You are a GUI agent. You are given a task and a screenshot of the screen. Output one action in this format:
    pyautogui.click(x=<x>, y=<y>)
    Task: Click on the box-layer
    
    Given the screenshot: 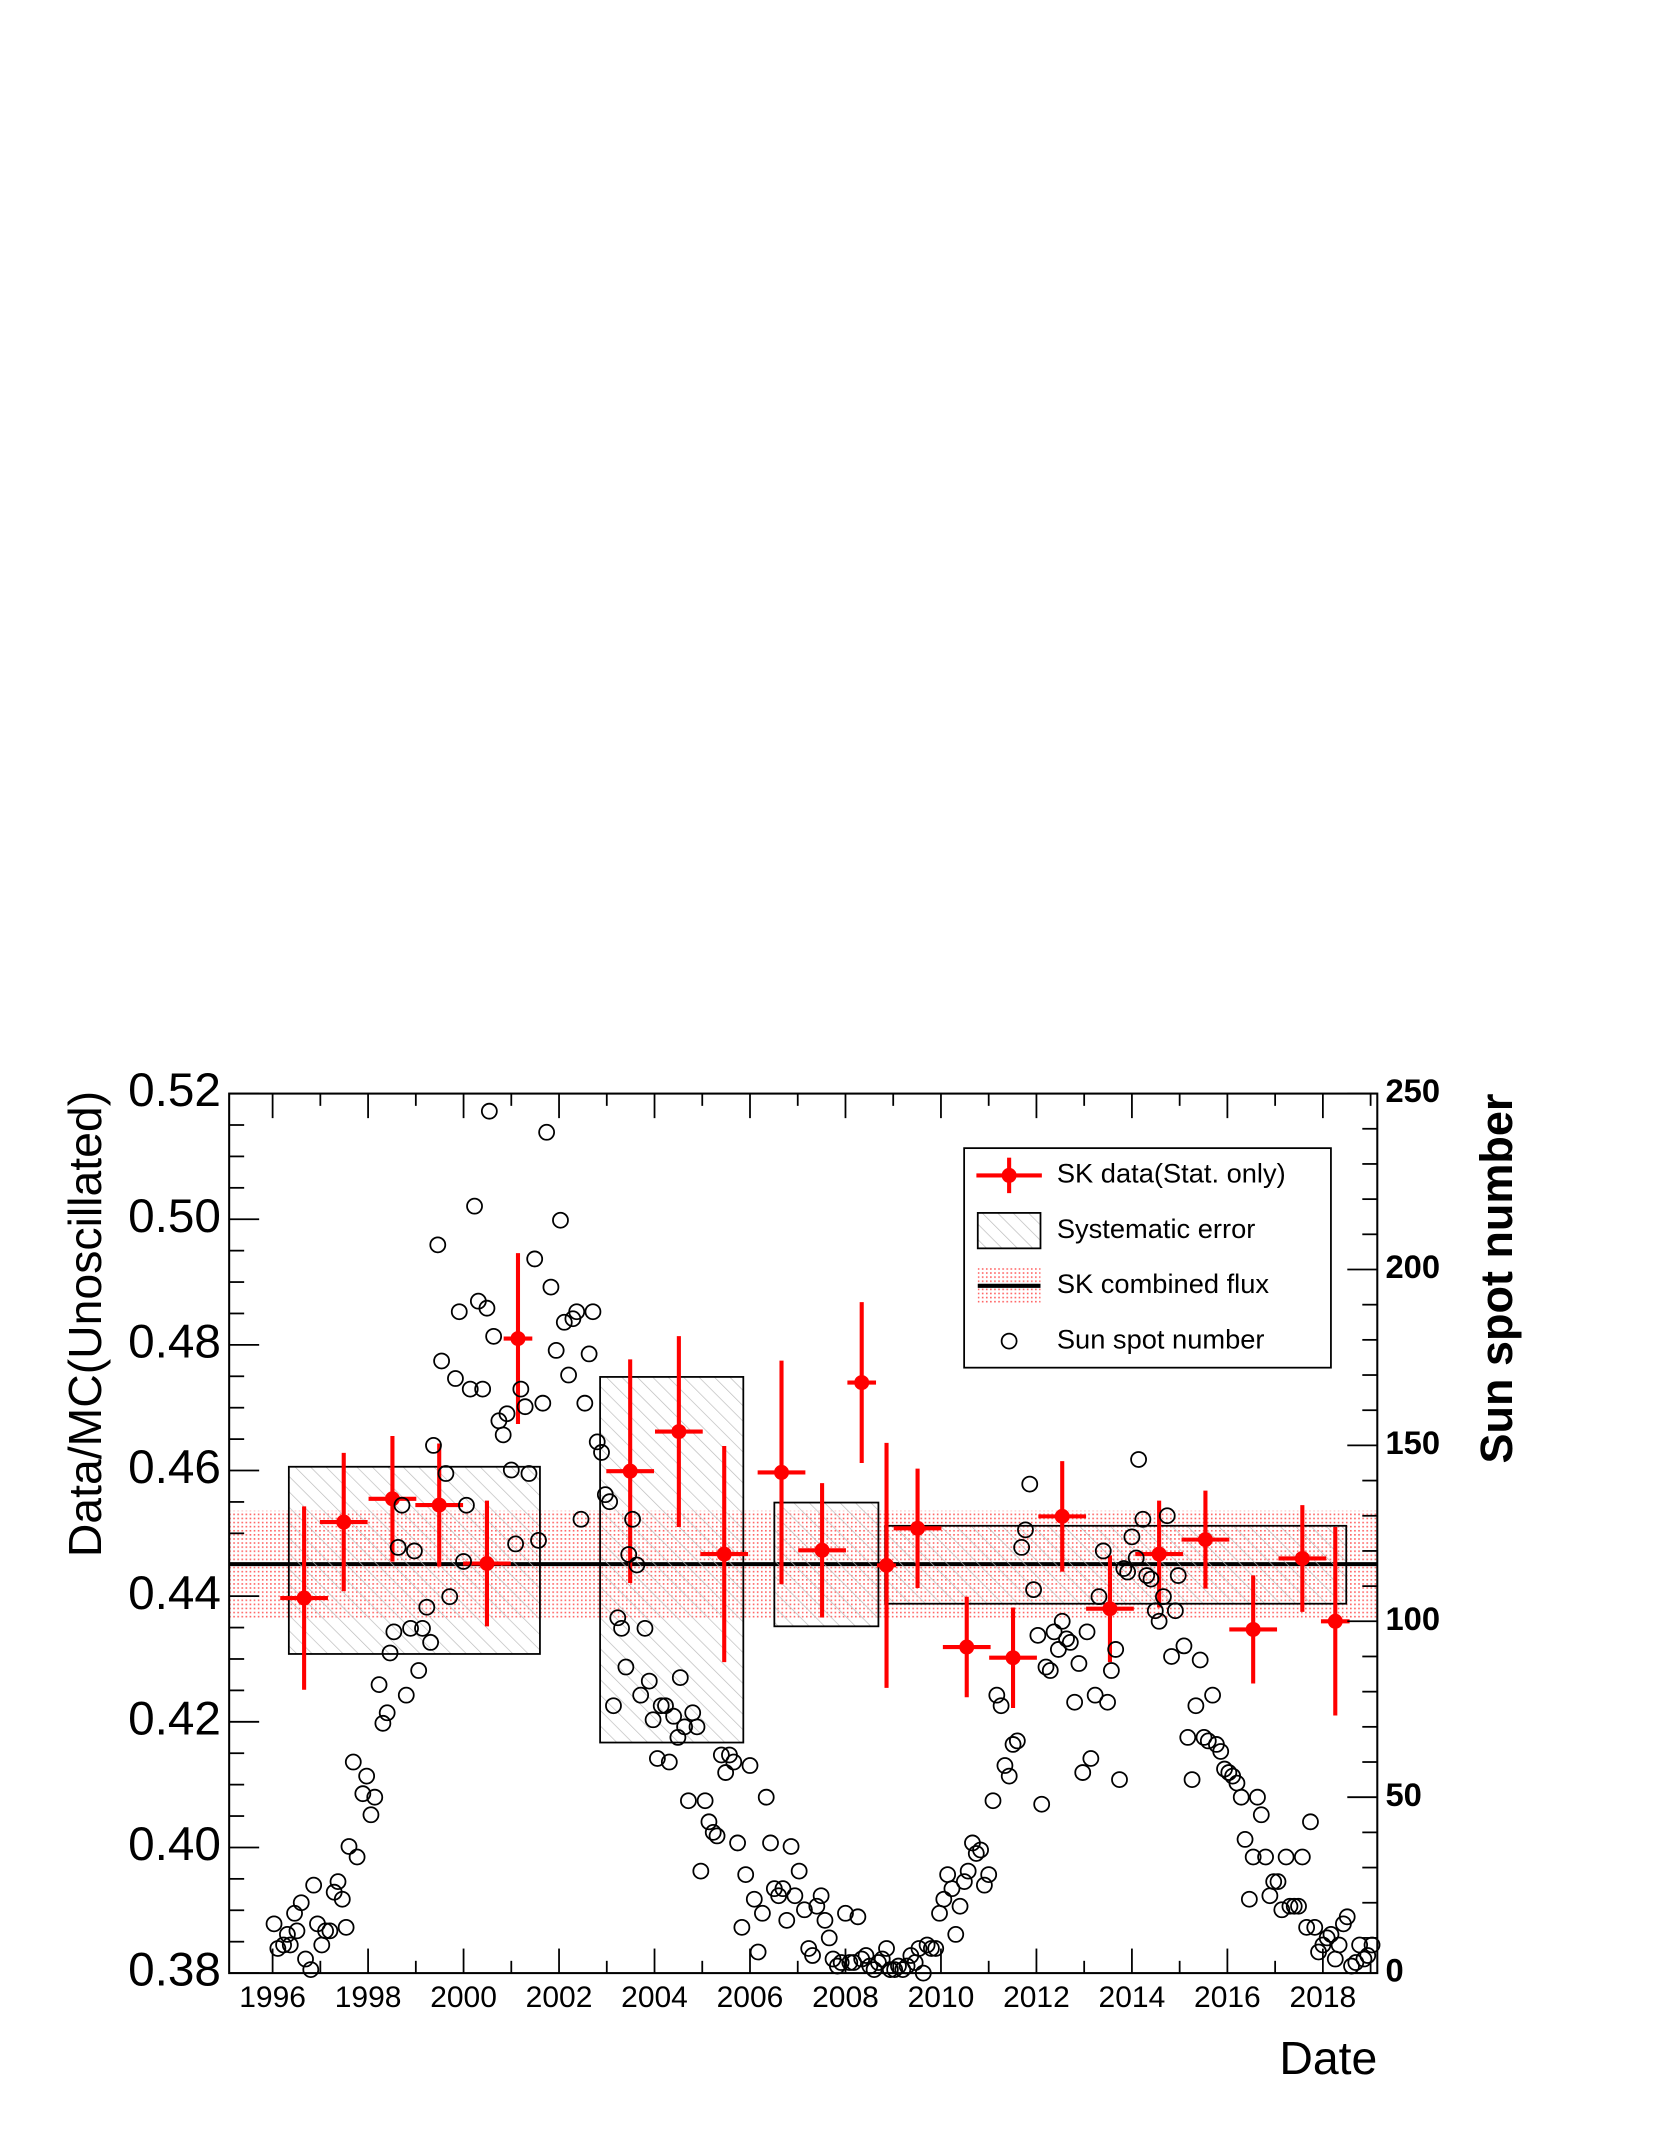 What is the action you would take?
    pyautogui.click(x=817, y=1560)
    